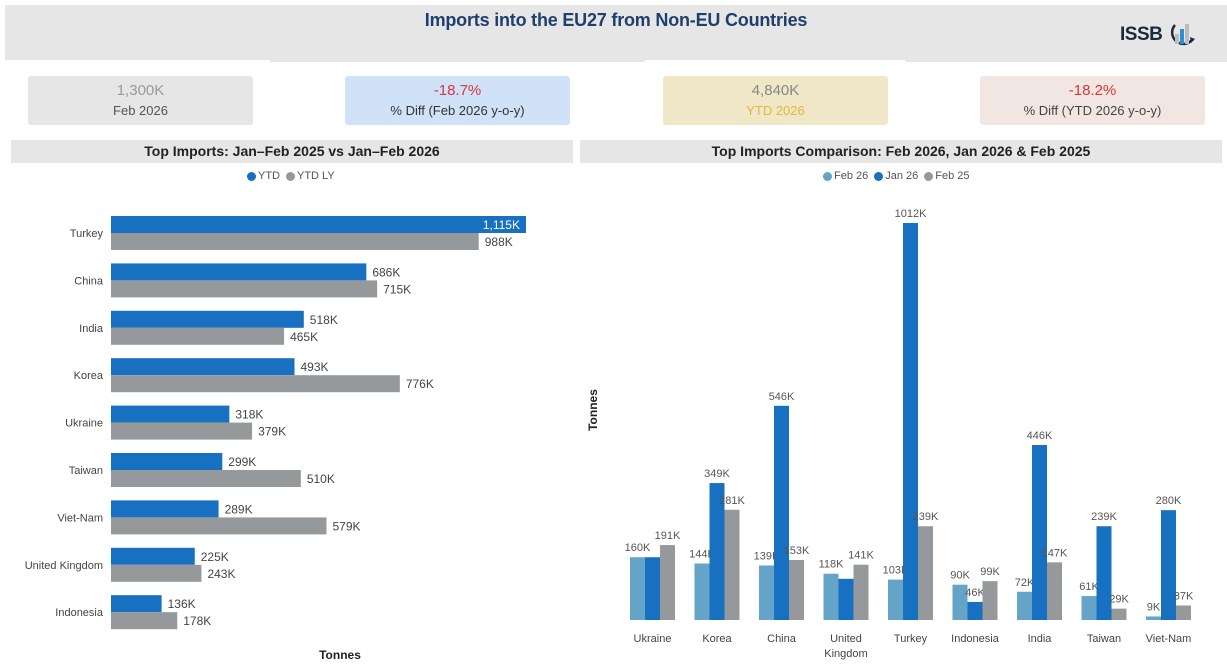 The height and width of the screenshot is (666, 1227). I want to click on kpi-label: % Diff (YTD 2026 y-o-y), so click(1092, 110).